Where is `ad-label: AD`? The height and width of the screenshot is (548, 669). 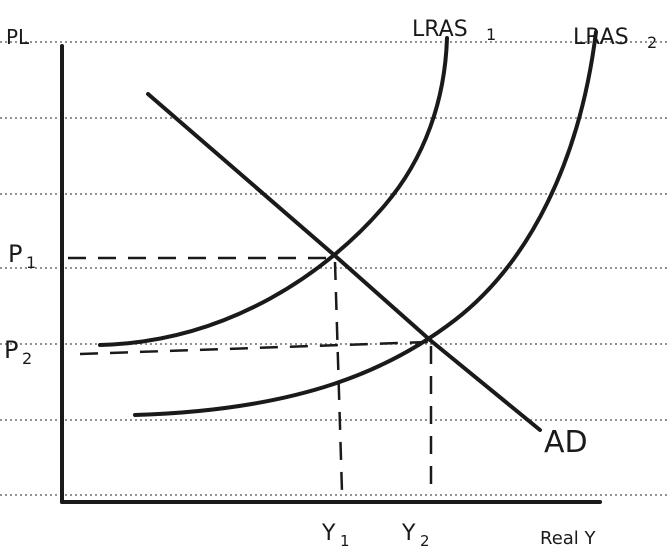 ad-label: AD is located at coordinates (566, 442).